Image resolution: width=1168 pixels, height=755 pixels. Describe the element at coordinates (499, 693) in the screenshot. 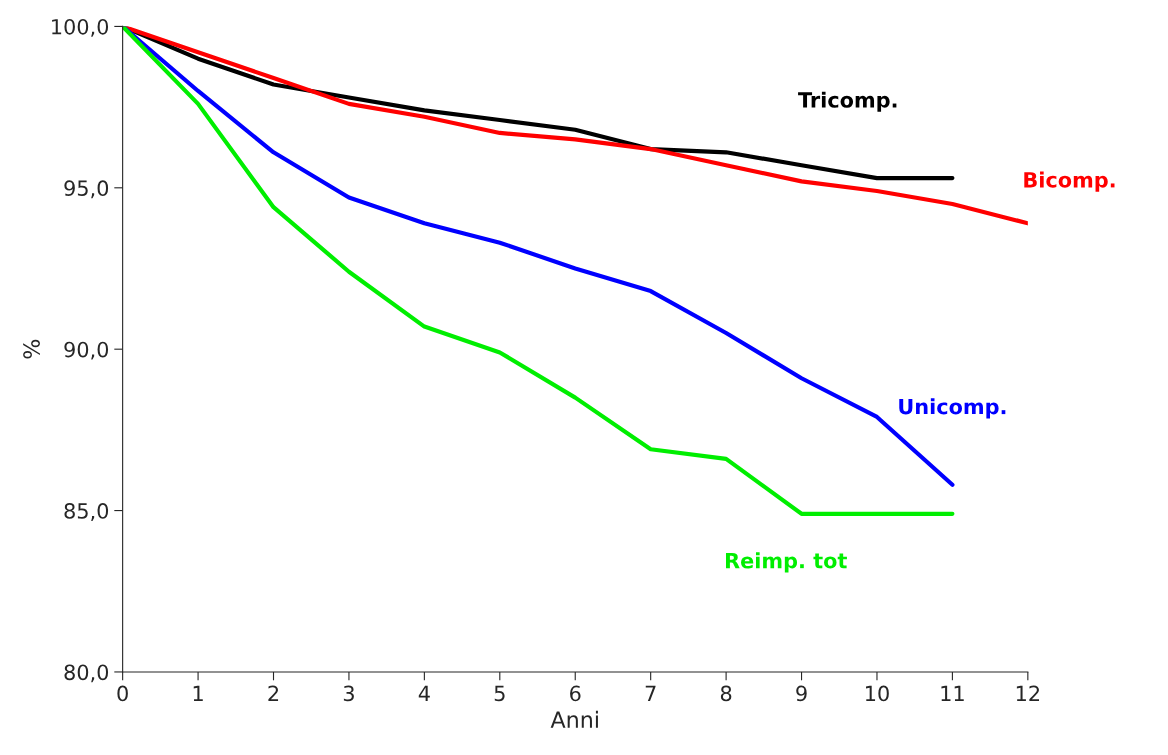

I see `x-tick-label: 5` at that location.